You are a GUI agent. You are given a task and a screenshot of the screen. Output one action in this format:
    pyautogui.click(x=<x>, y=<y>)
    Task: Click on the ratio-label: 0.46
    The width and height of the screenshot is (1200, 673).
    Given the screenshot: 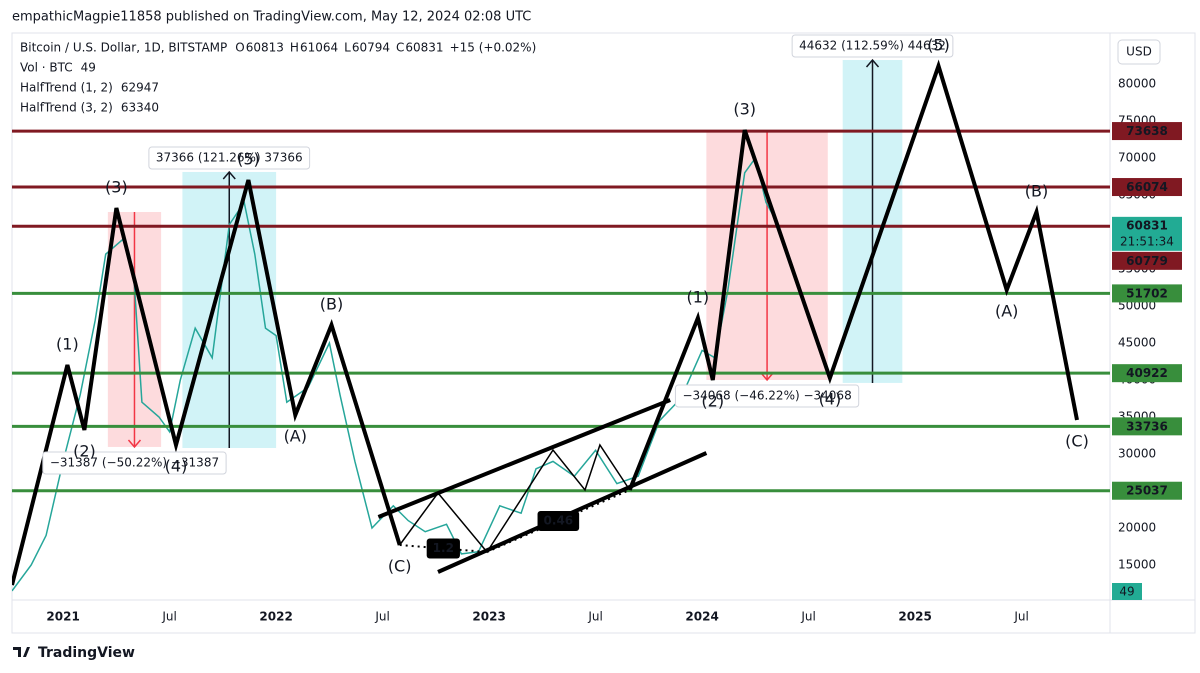 What is the action you would take?
    pyautogui.click(x=559, y=520)
    